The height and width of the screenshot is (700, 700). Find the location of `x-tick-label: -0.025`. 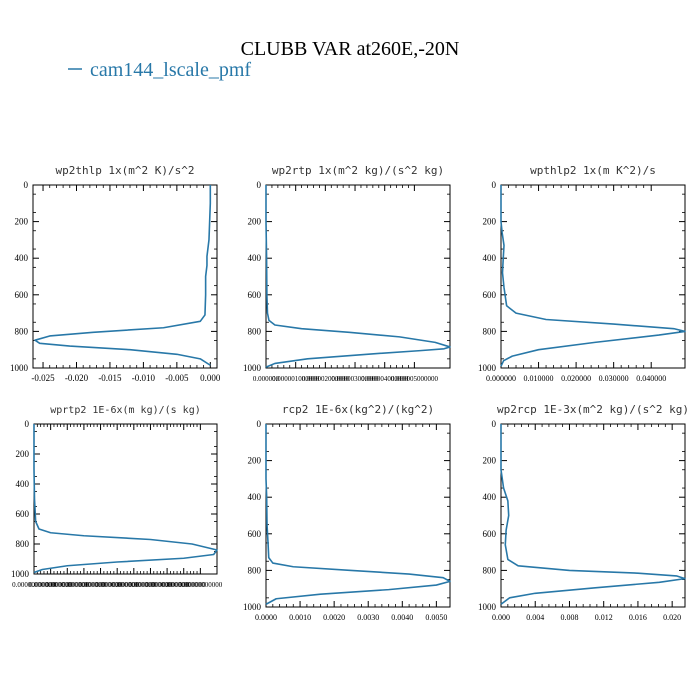

x-tick-label: -0.025 is located at coordinates (43, 378).